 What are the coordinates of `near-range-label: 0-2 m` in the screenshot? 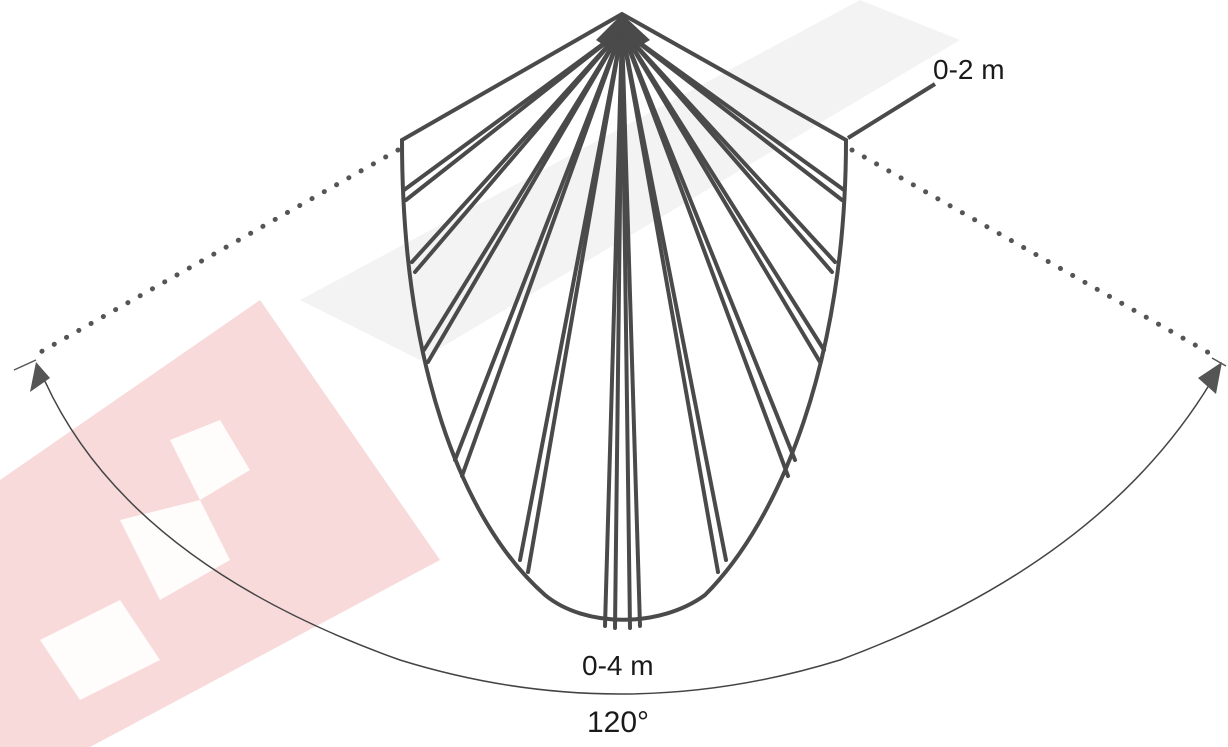 It's located at (969, 69).